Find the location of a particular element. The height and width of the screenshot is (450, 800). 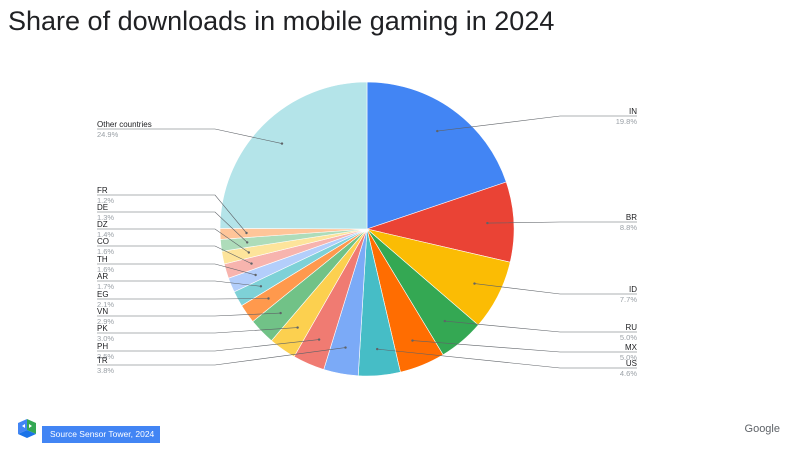

leader-dot-br is located at coordinates (487, 223).